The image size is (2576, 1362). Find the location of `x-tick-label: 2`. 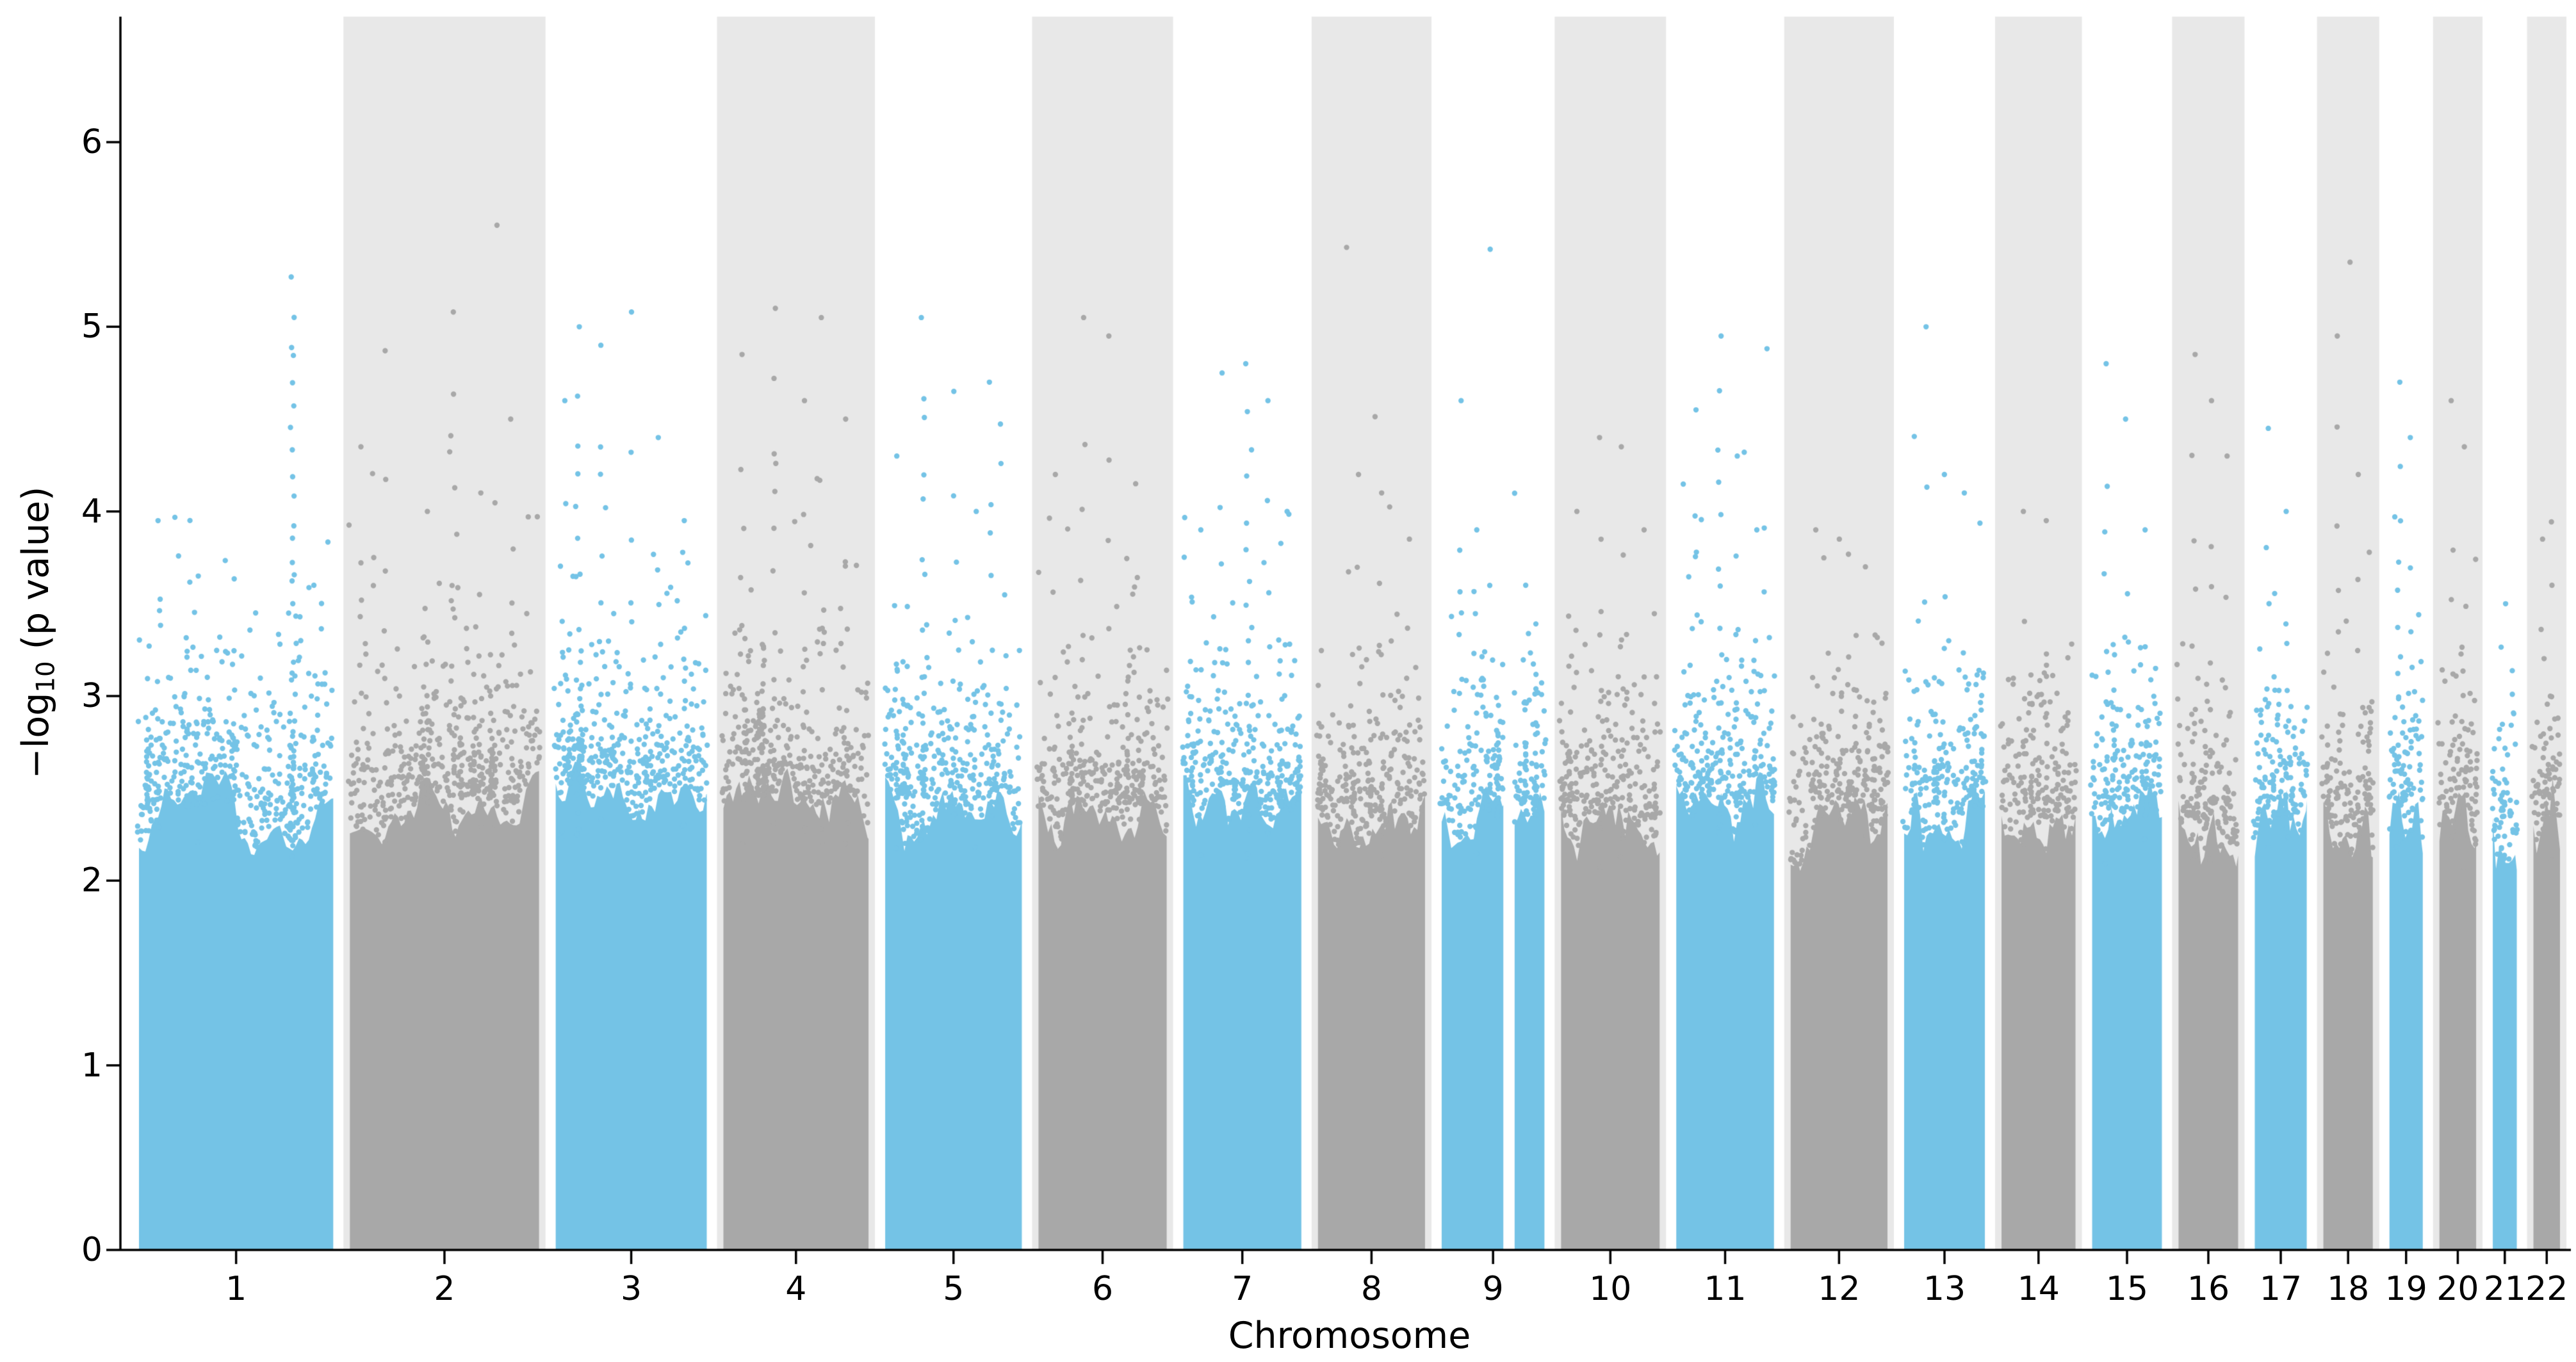

x-tick-label: 2 is located at coordinates (444, 1289).